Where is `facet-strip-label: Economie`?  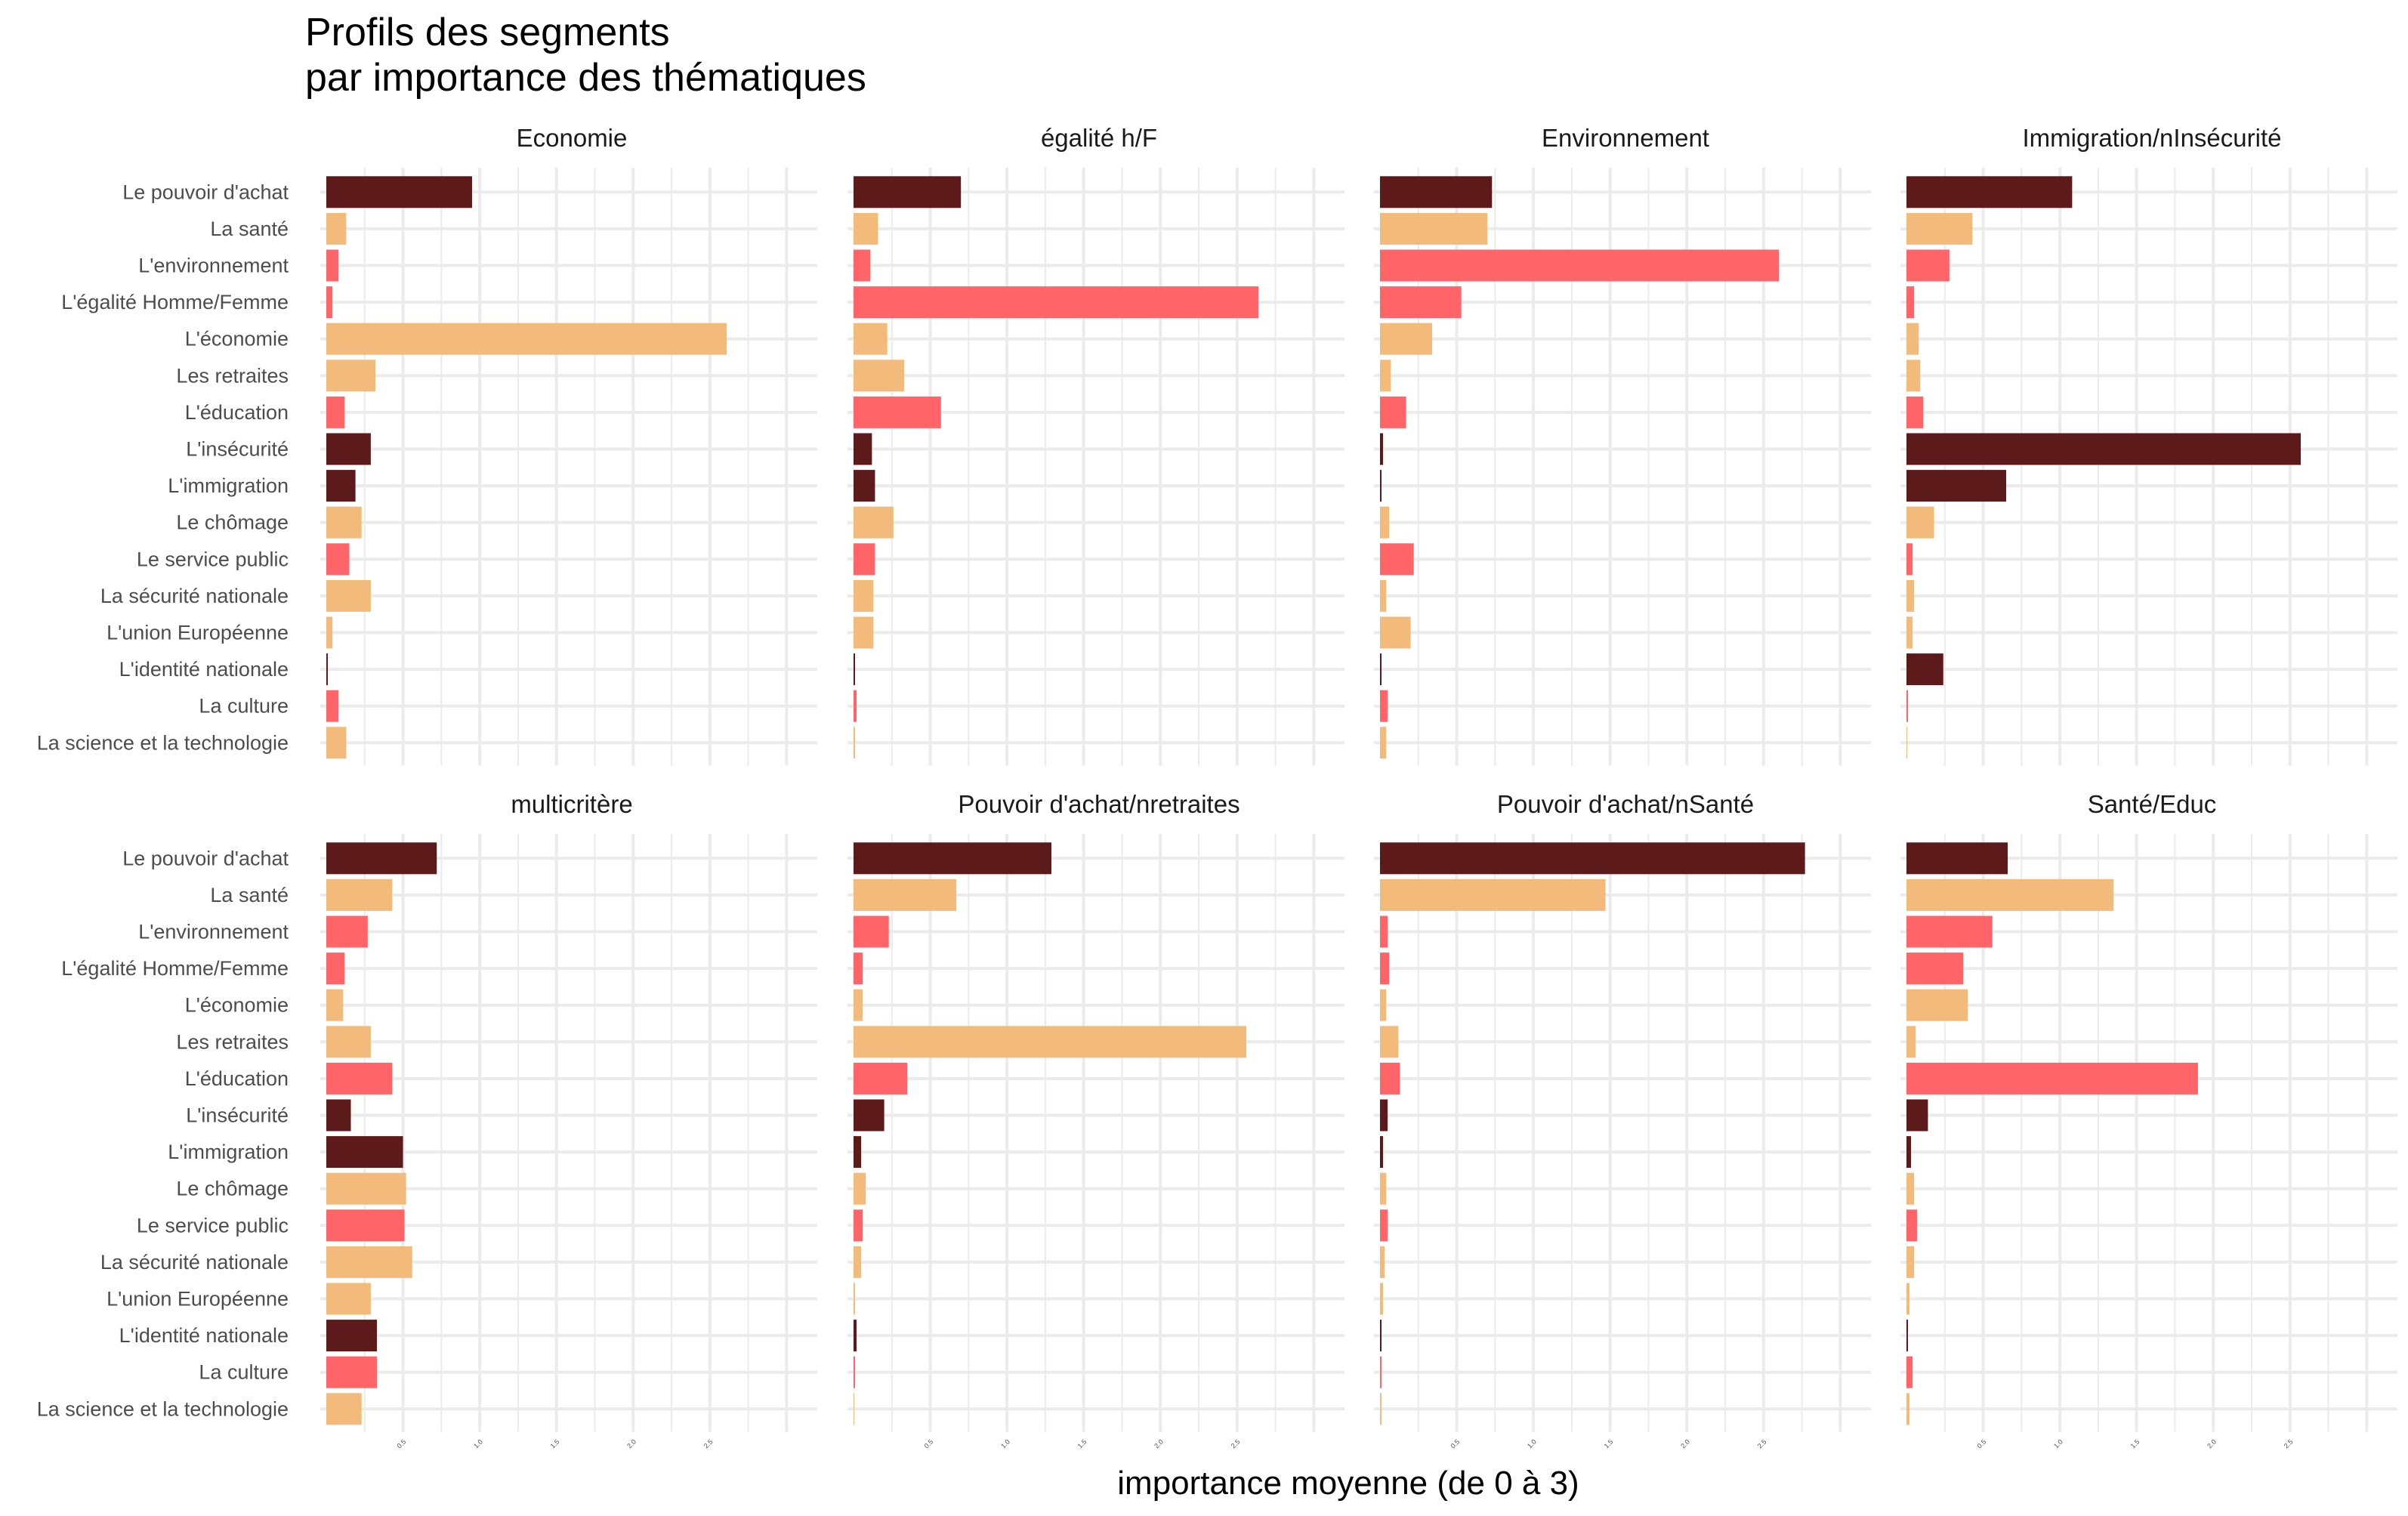 facet-strip-label: Economie is located at coordinates (572, 138).